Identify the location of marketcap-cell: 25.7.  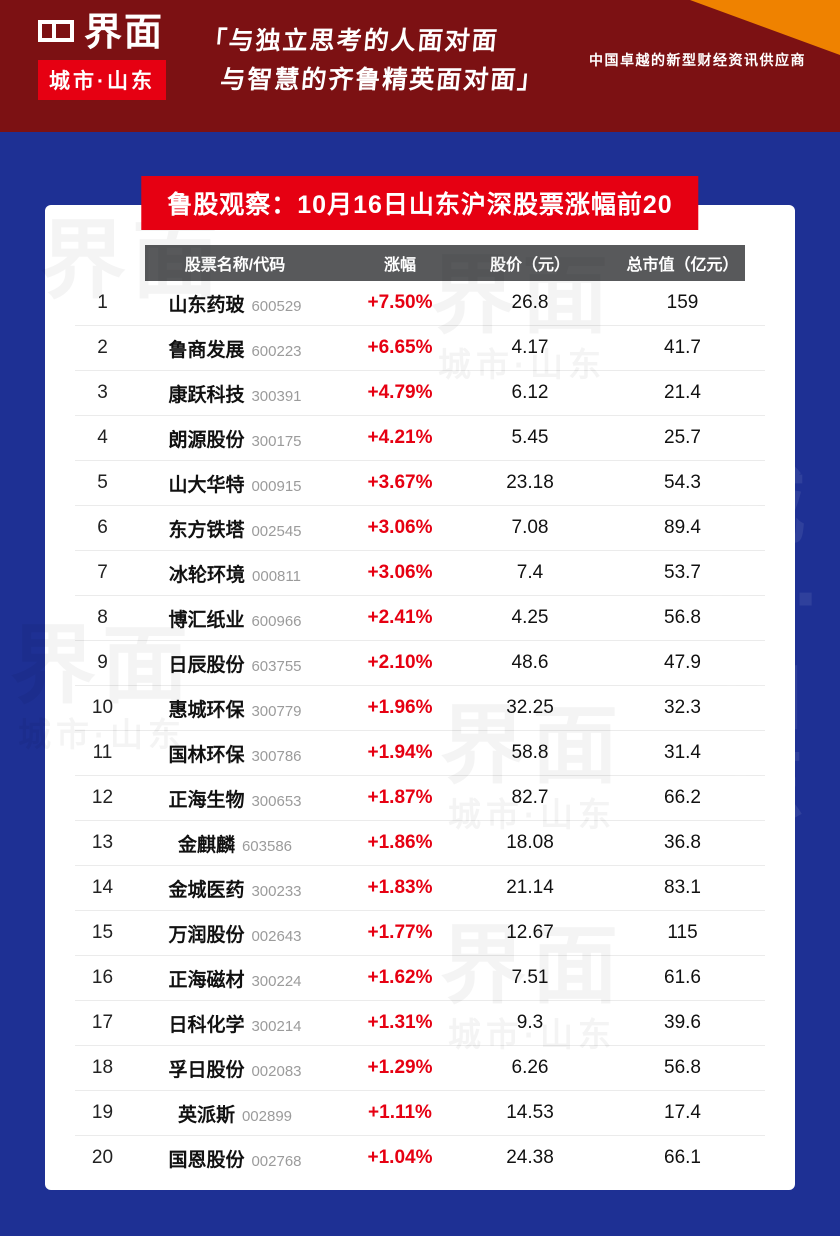
(682, 437).